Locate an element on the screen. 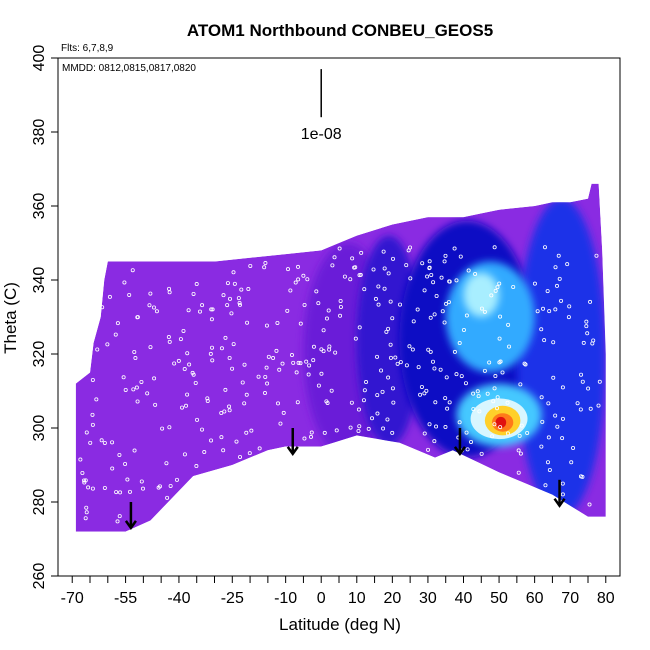 The height and width of the screenshot is (650, 650). x-tick-label: 70 is located at coordinates (570, 598).